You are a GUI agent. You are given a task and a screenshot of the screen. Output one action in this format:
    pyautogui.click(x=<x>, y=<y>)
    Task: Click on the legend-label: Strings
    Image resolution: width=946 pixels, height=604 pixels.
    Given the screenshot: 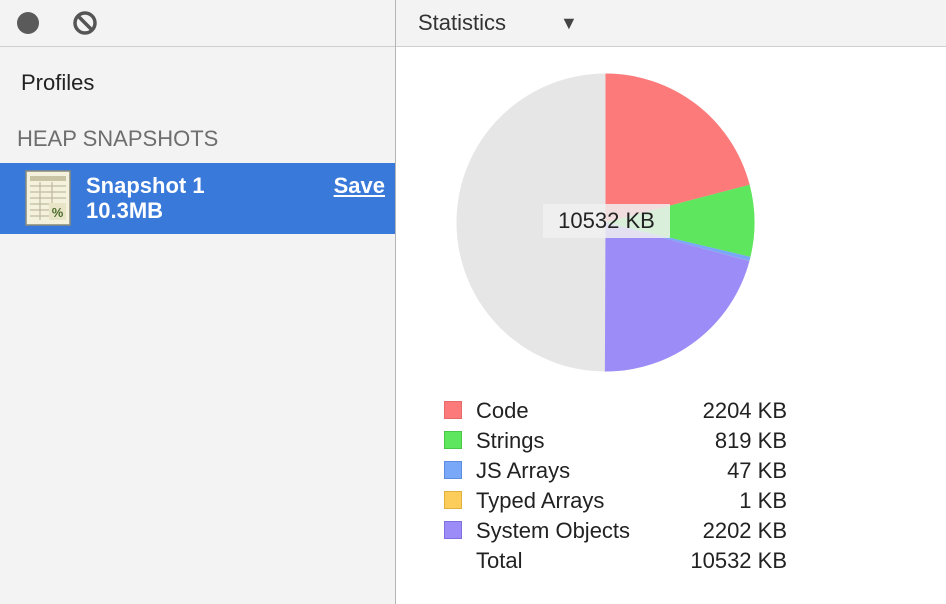 What is the action you would take?
    pyautogui.click(x=510, y=440)
    